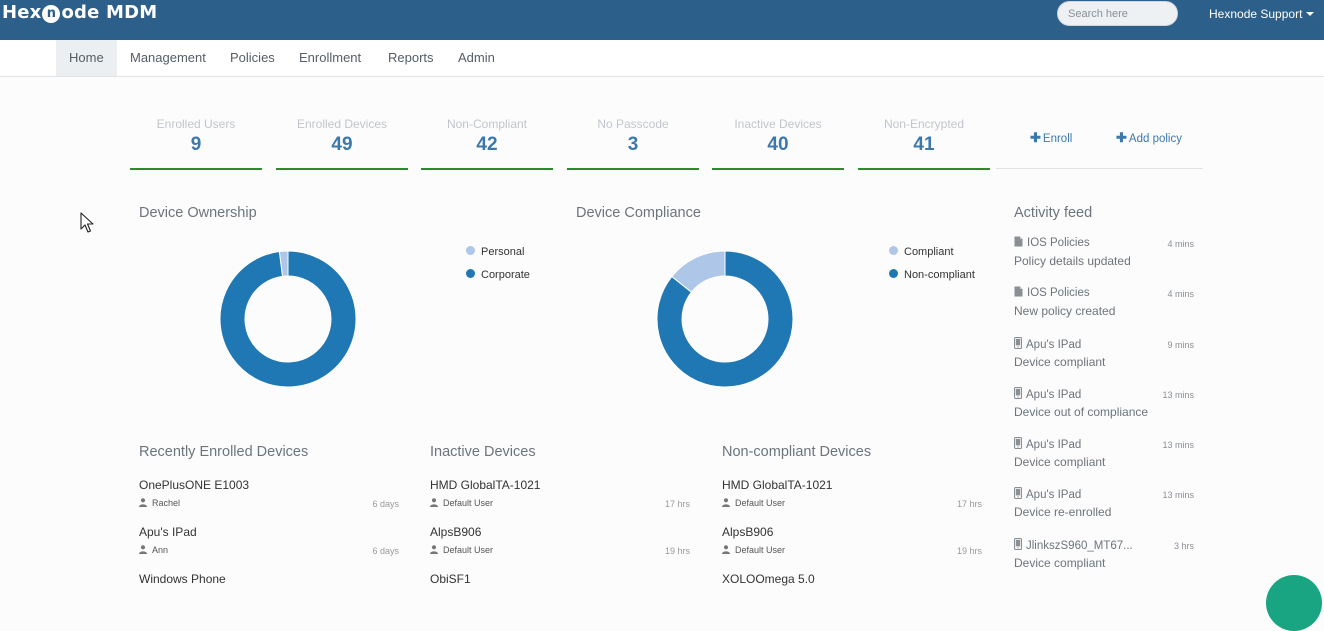 This screenshot has height=631, width=1324. What do you see at coordinates (1051, 138) in the screenshot?
I see `enroll-button: ✚ Enroll` at bounding box center [1051, 138].